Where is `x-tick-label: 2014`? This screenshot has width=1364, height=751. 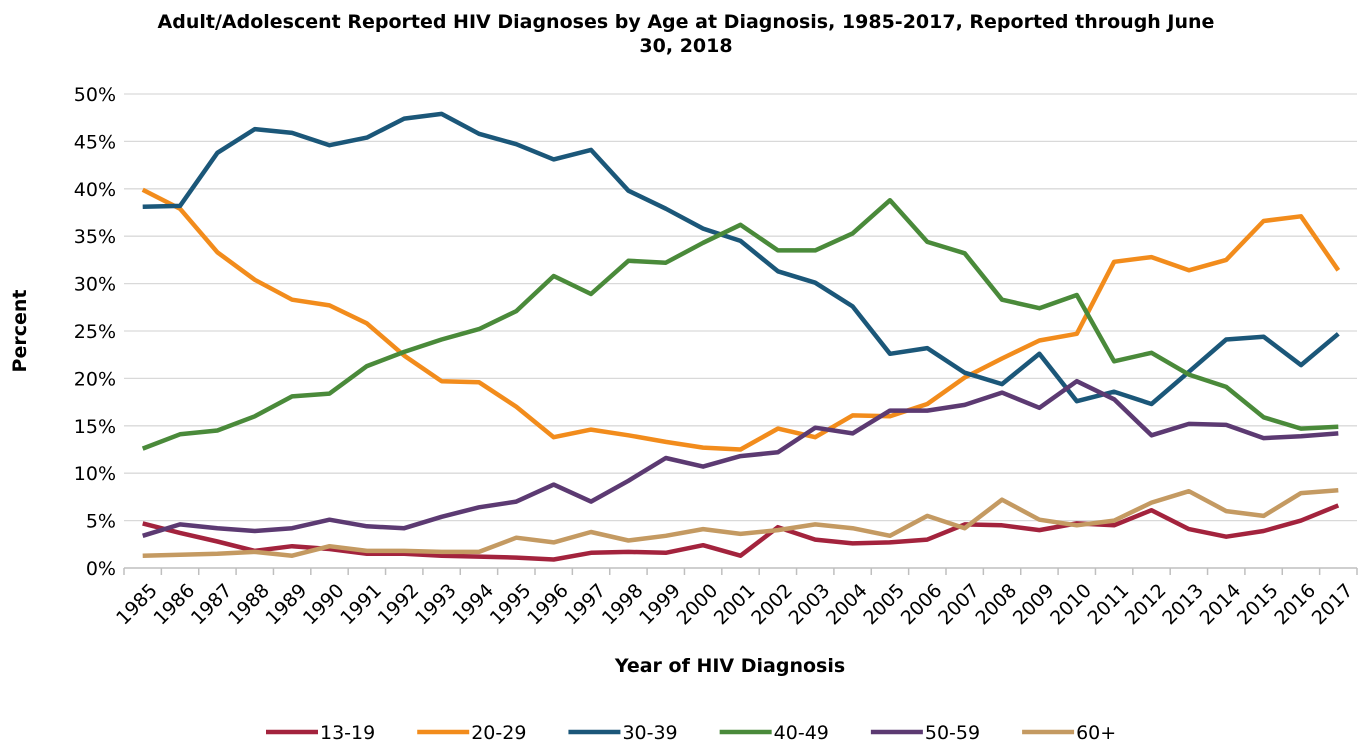
x-tick-label: 2014 is located at coordinates (1221, 605).